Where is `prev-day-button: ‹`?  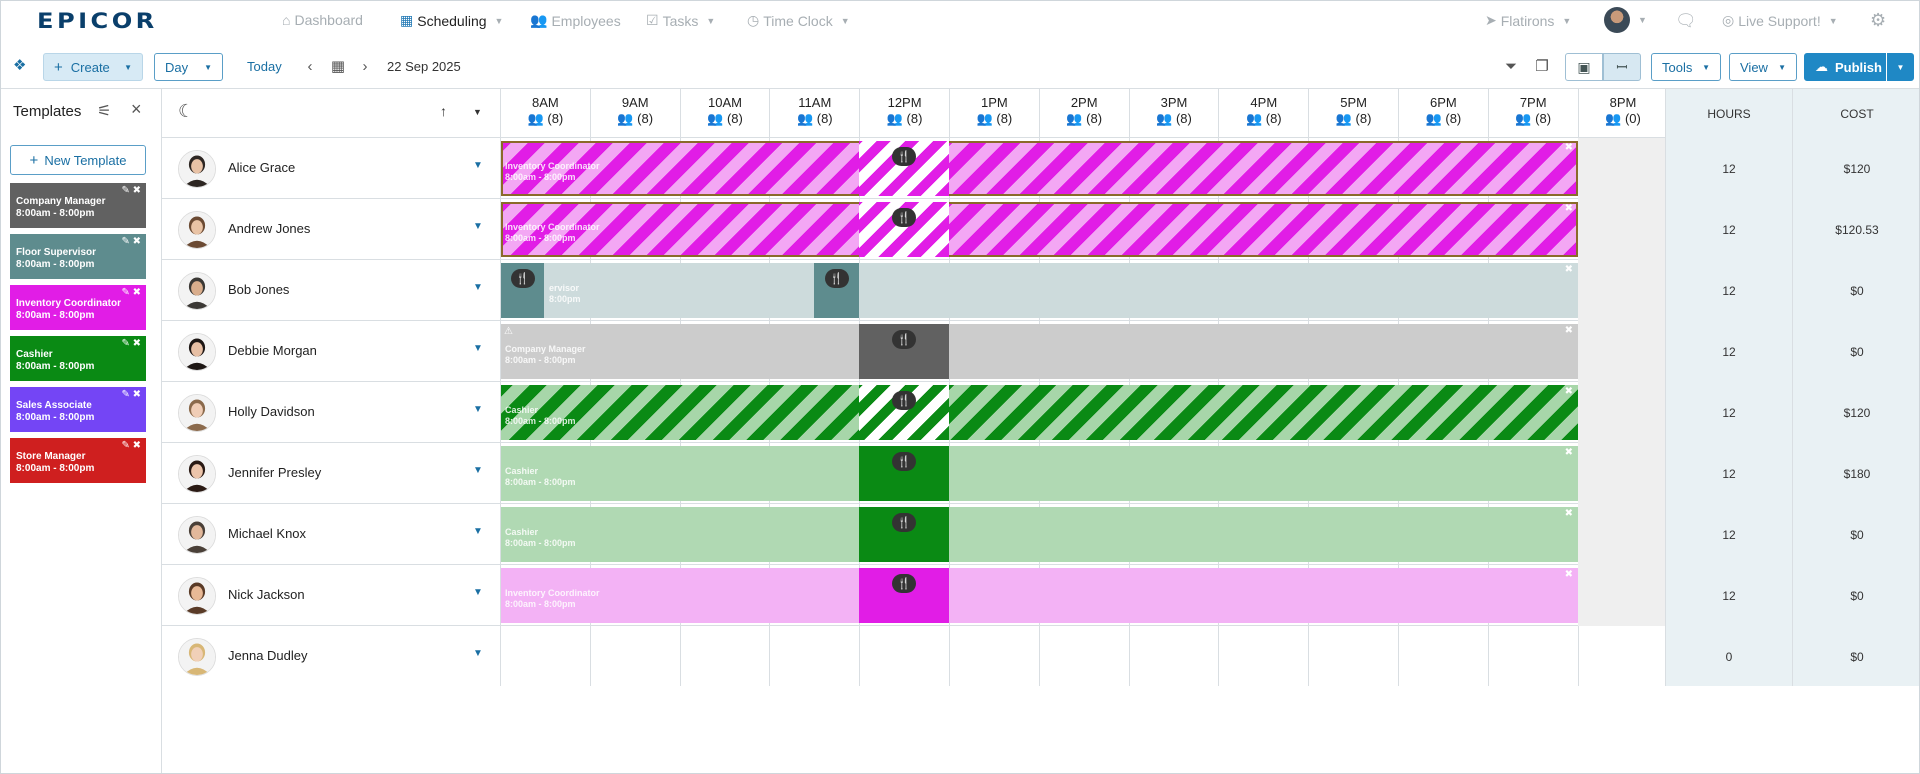 prev-day-button: ‹ is located at coordinates (310, 66).